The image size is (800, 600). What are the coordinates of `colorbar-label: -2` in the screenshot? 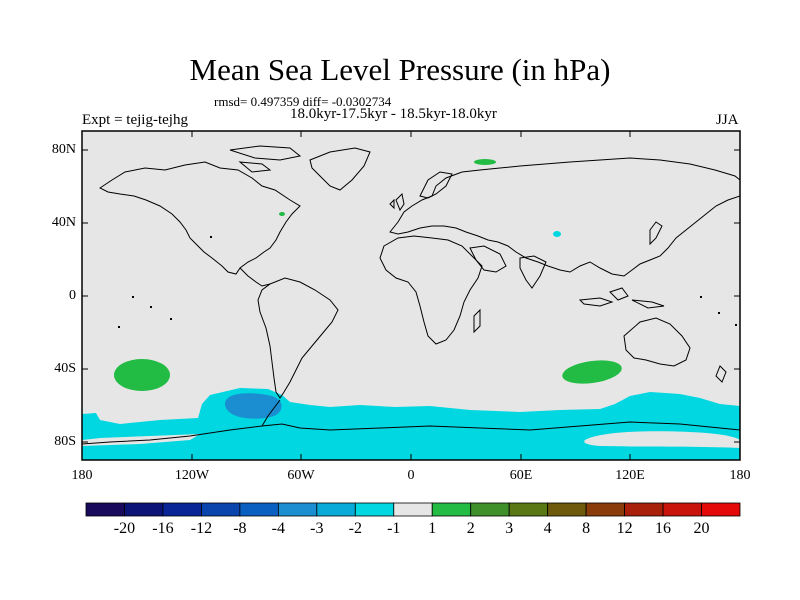 It's located at (355, 528).